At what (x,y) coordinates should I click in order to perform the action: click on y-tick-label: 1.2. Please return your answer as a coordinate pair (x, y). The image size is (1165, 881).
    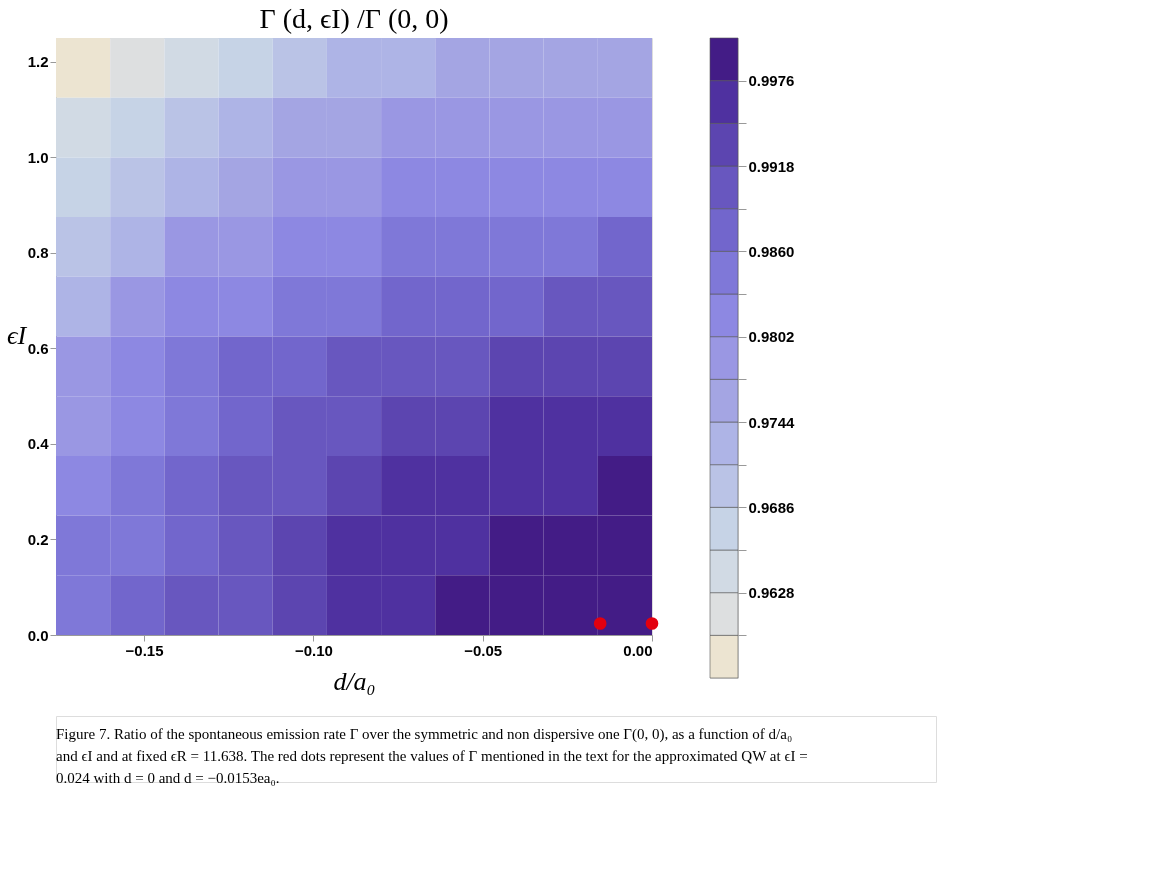
    Looking at the image, I should click on (38, 62).